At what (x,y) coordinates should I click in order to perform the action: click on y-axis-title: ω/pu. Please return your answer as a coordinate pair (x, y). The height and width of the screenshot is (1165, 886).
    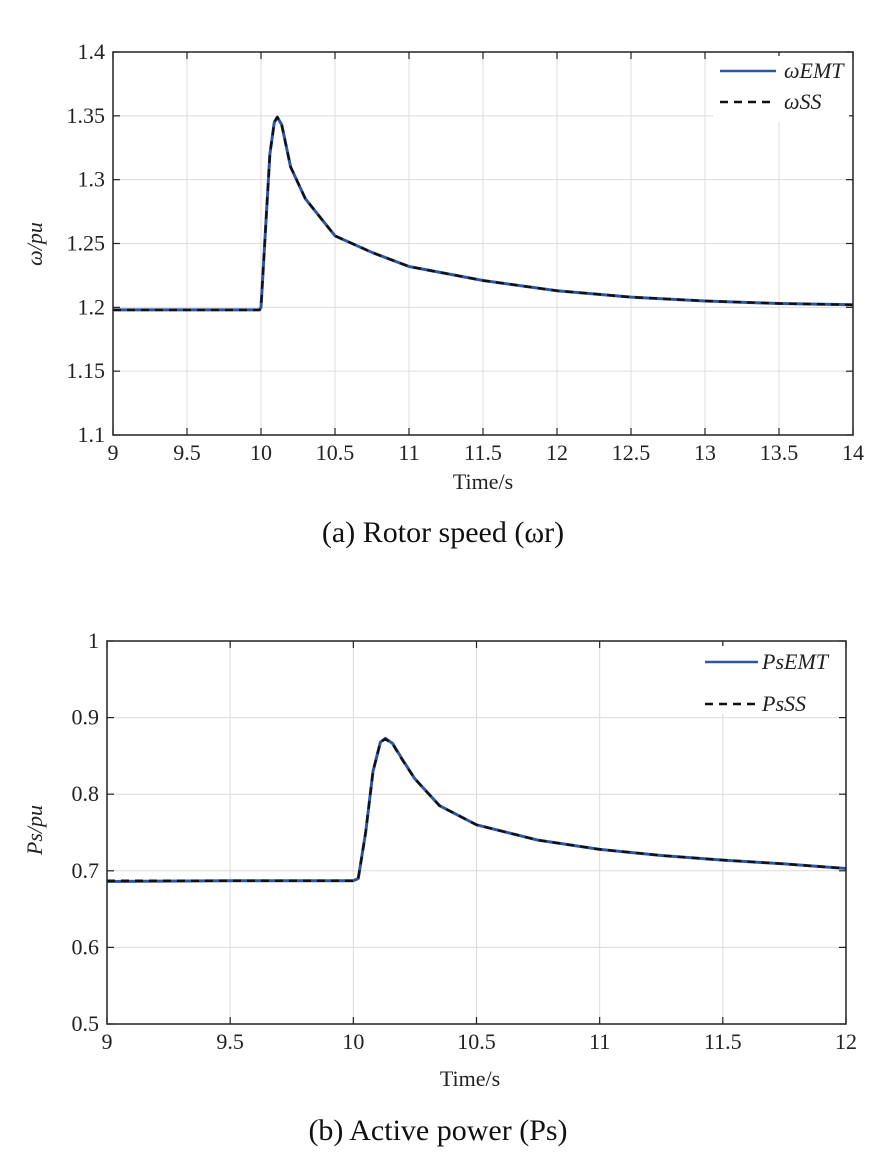
    Looking at the image, I should click on (34, 244).